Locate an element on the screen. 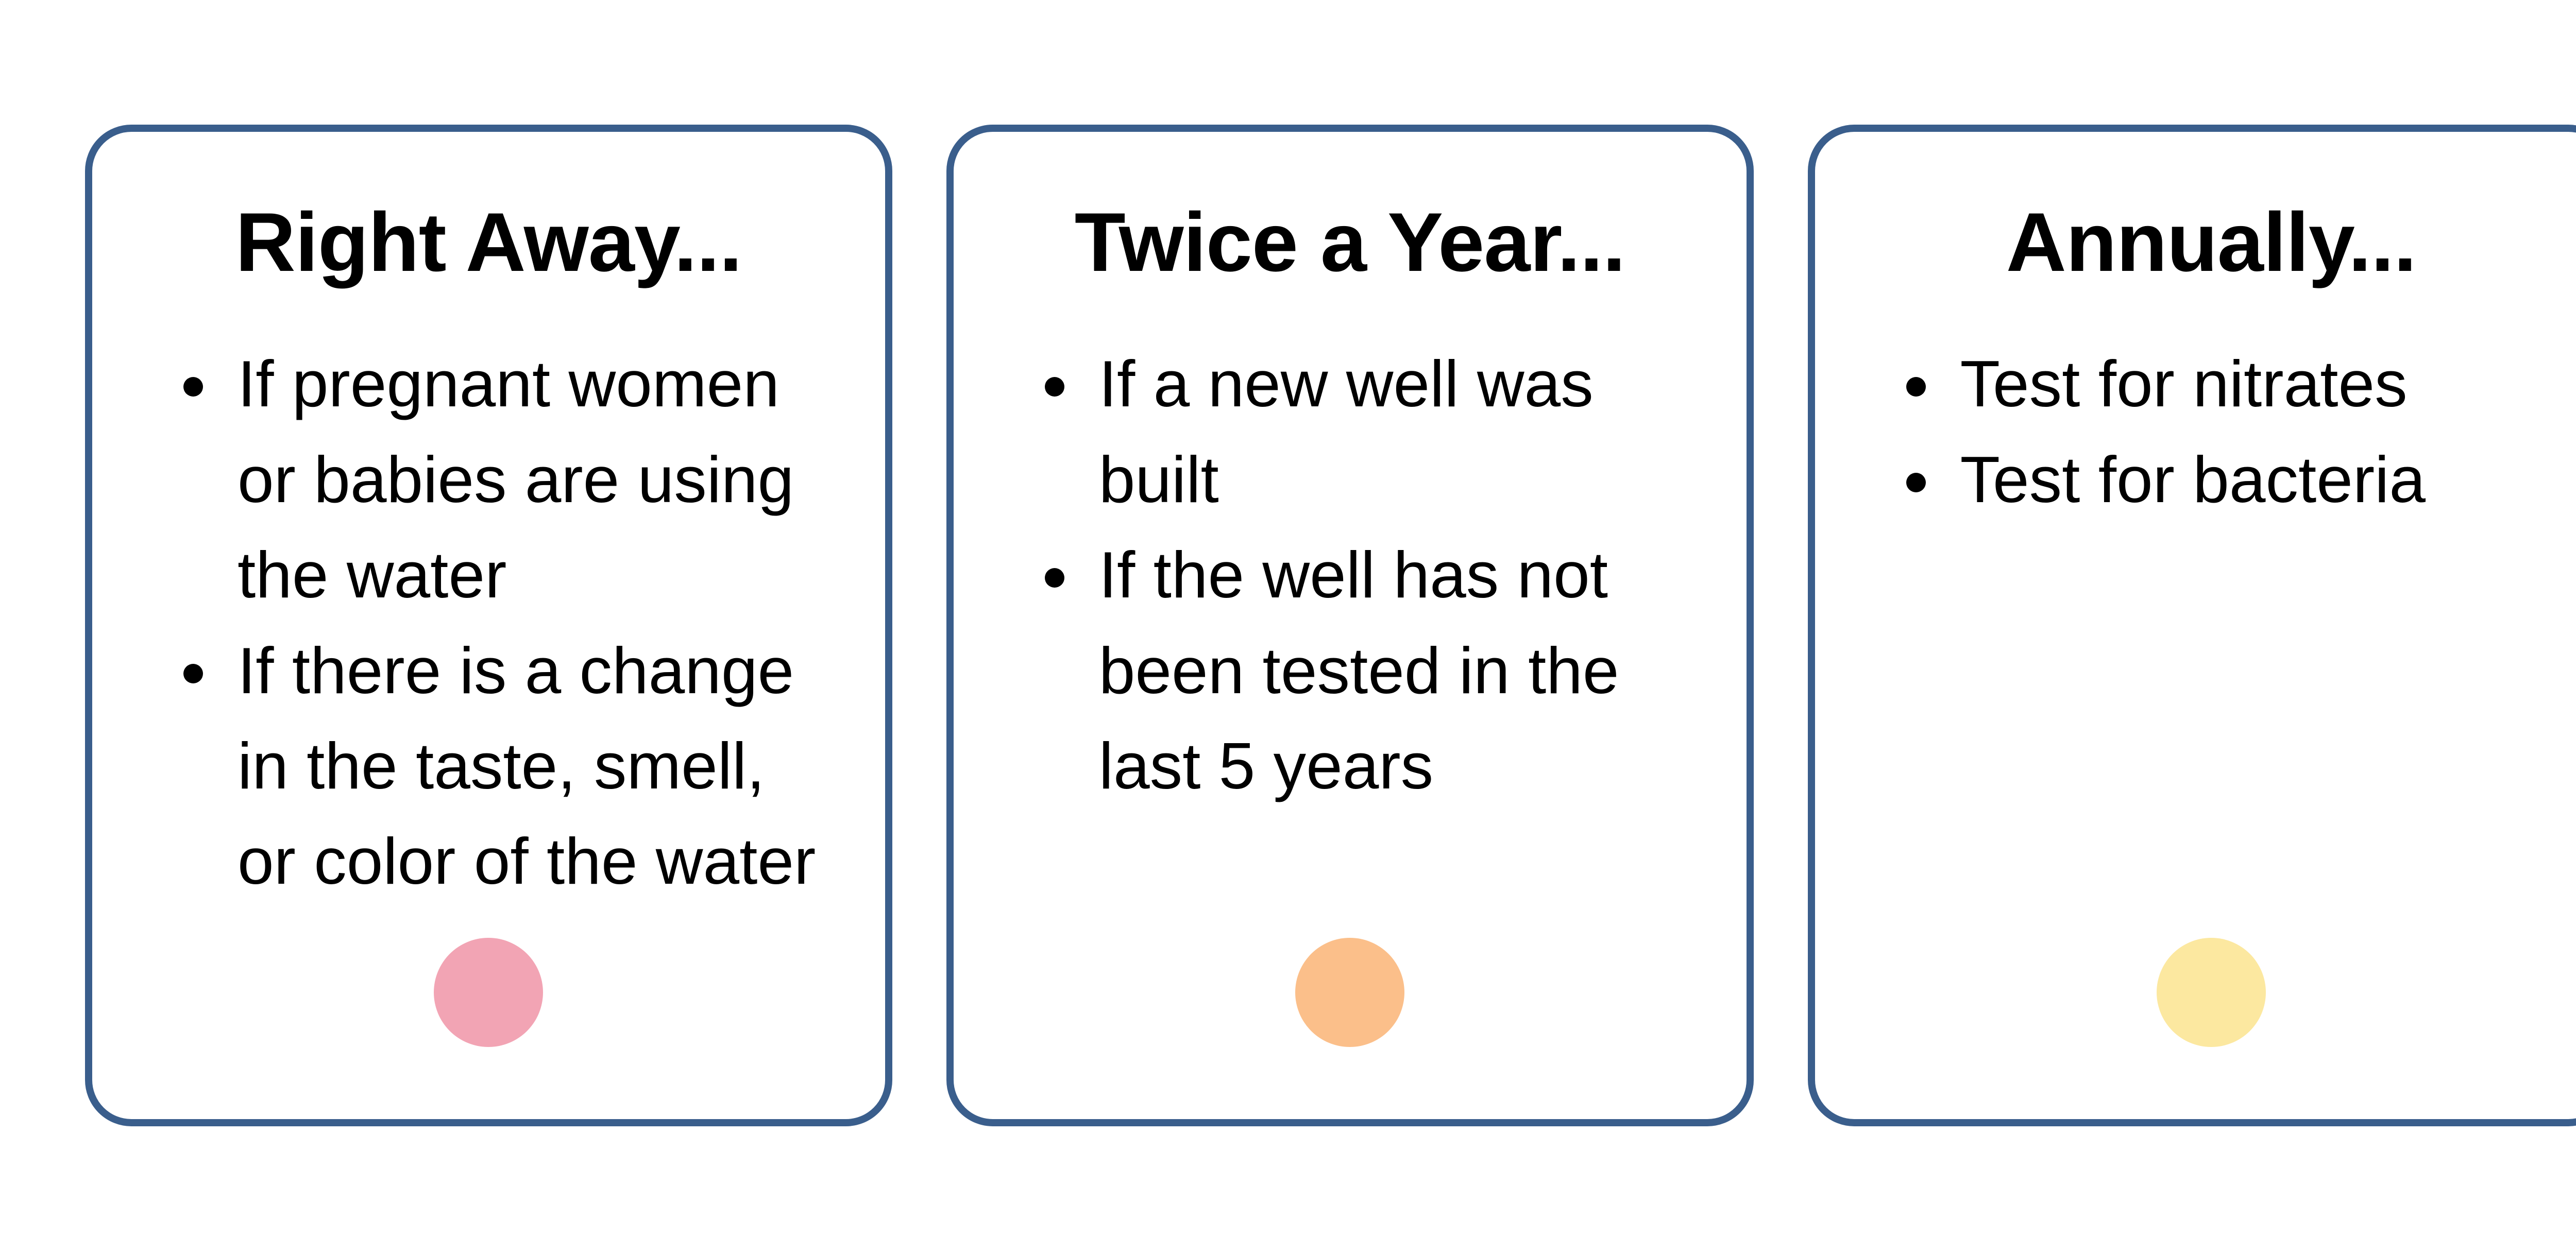  orange-dot-icon is located at coordinates (1350, 992).